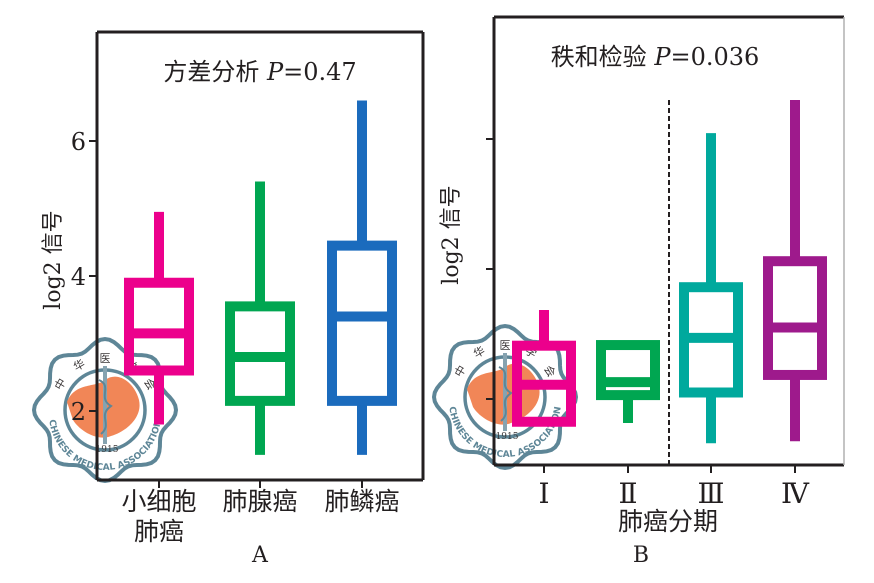  What do you see at coordinates (714, 57) in the screenshot?
I see `title-p-value: =0.036` at bounding box center [714, 57].